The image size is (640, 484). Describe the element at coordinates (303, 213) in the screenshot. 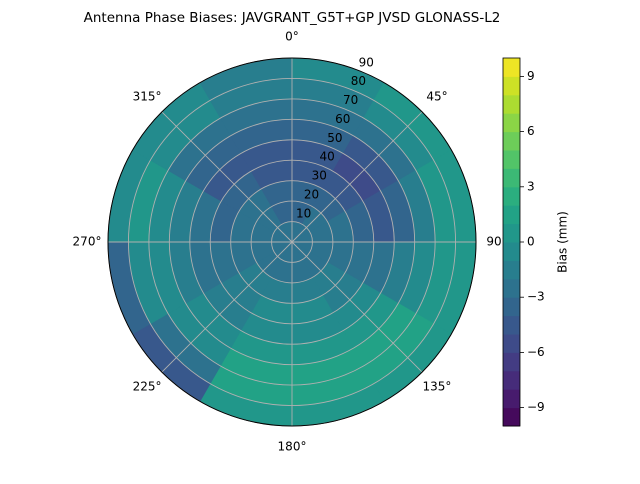

I see `r-tick-label: 10` at that location.